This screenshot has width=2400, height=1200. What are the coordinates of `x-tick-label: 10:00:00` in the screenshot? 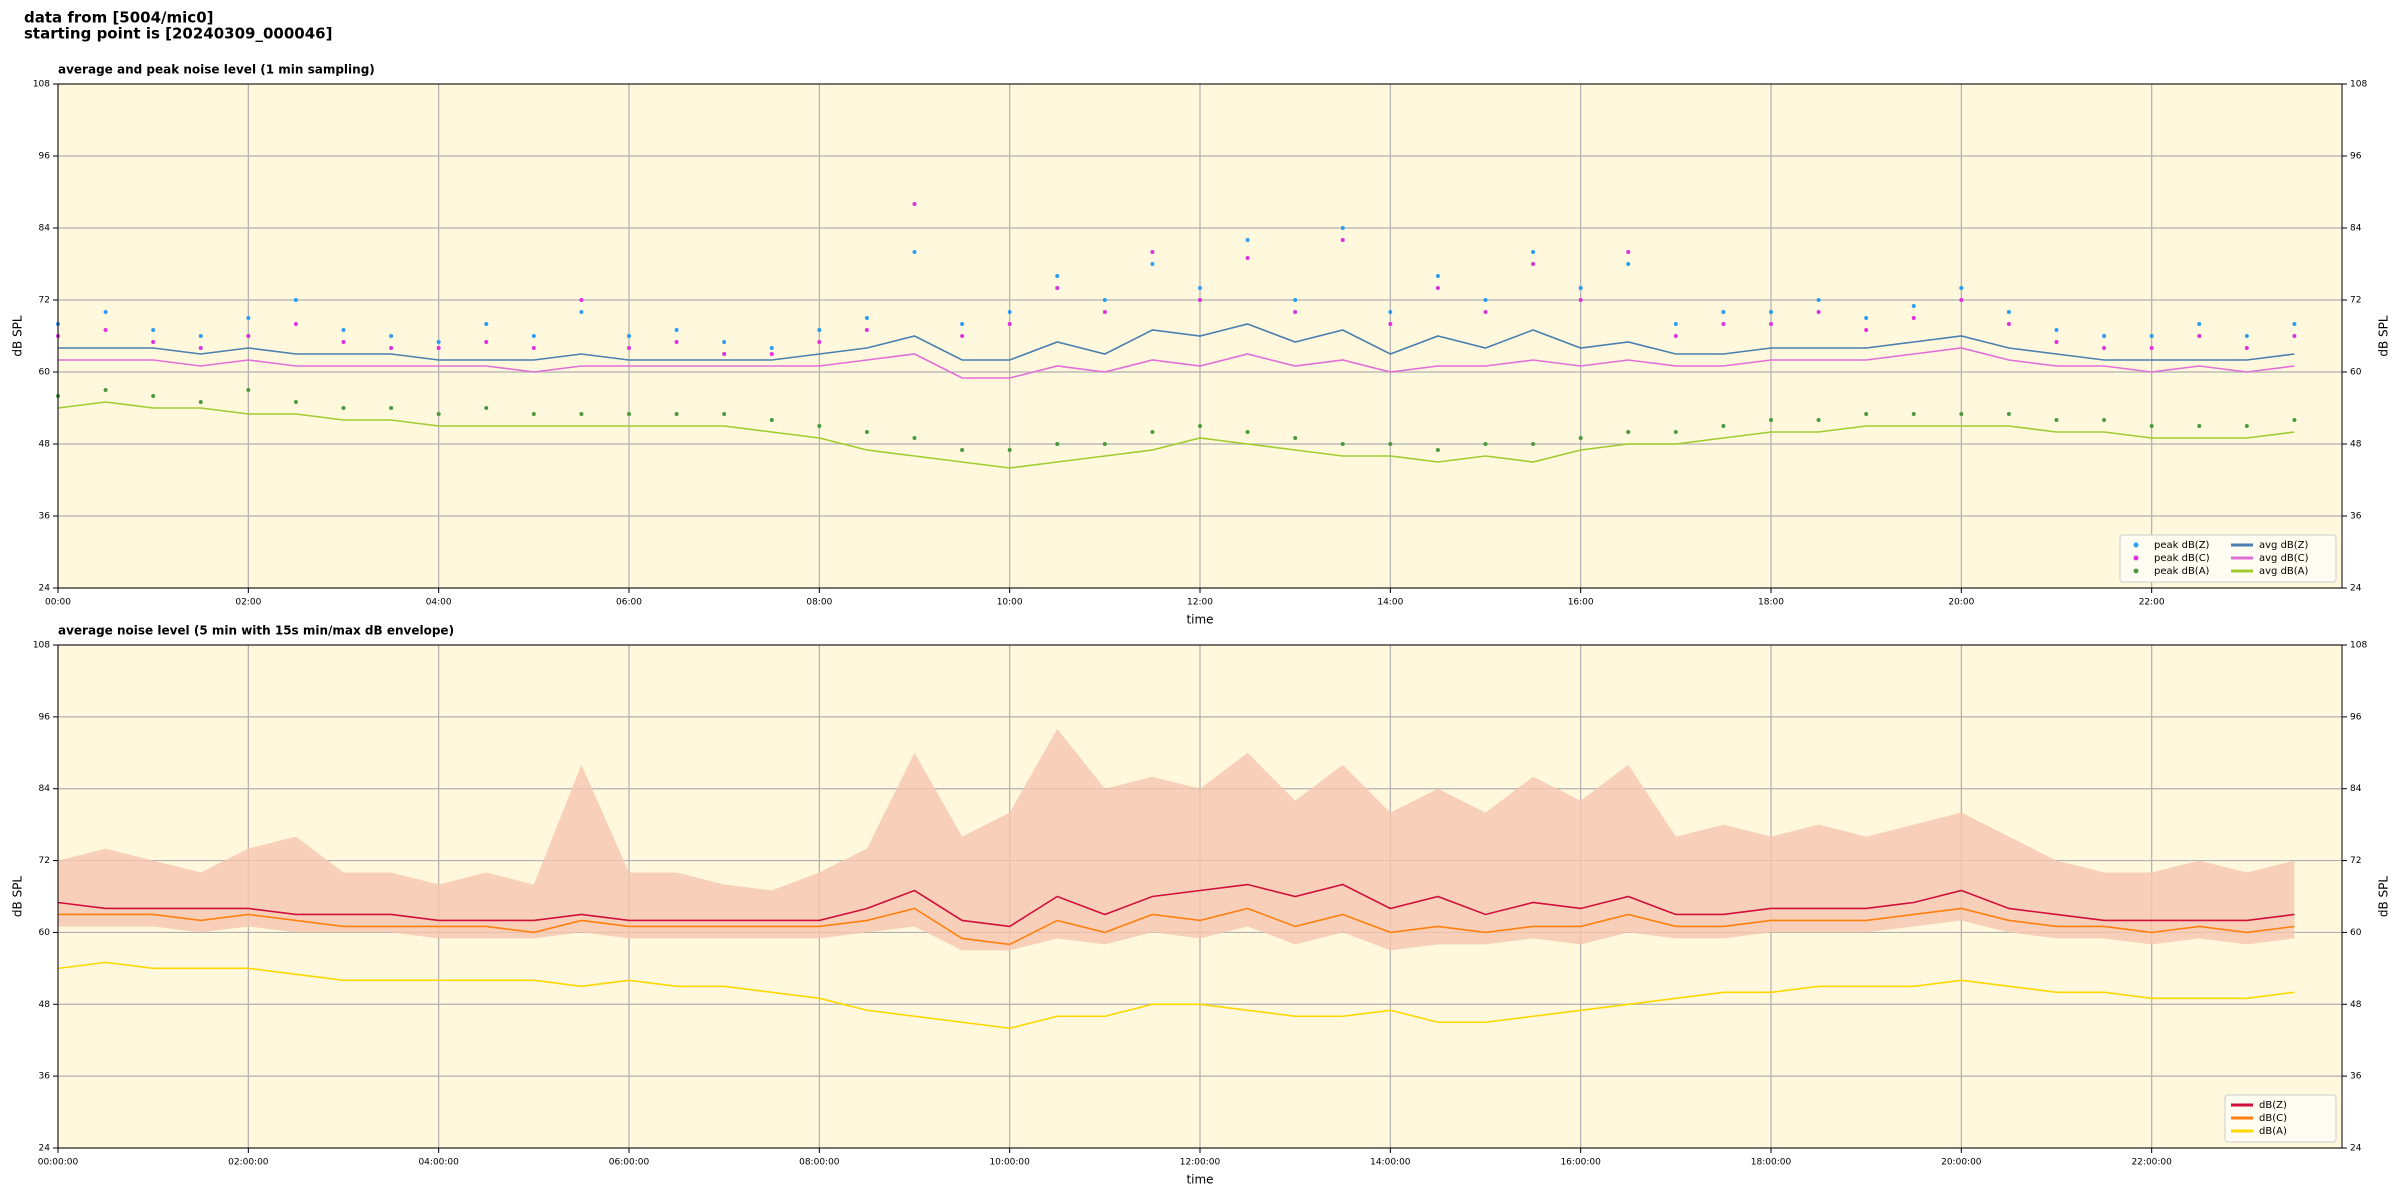 It's located at (1009, 1163).